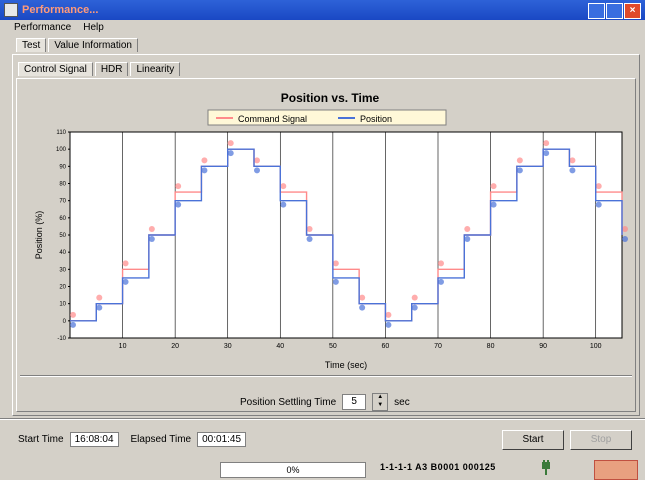 The height and width of the screenshot is (480, 645). I want to click on title-bar: Performance... ×, so click(322, 10).